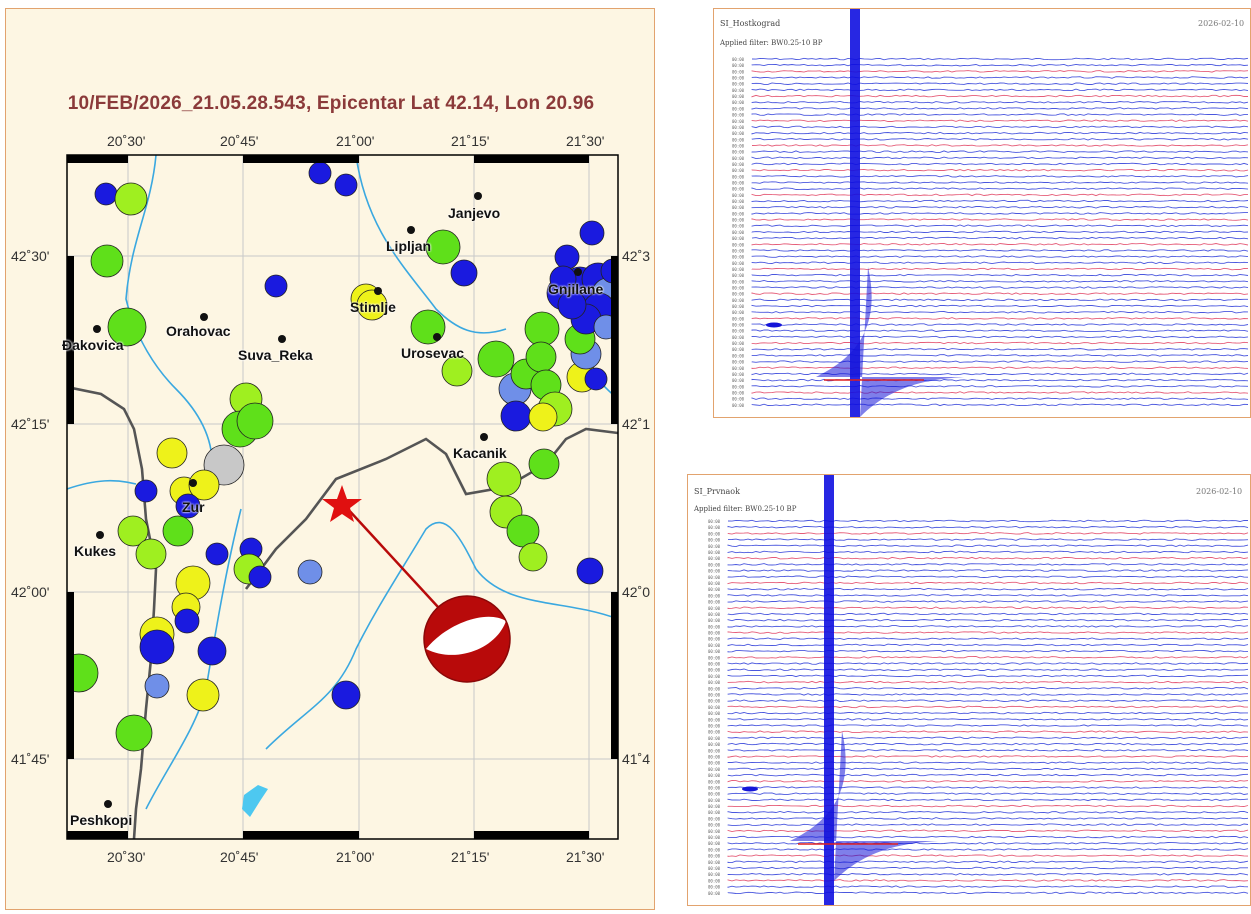 This screenshot has width=1251, height=914. Describe the element at coordinates (636, 256) in the screenshot. I see `tick-right-1: 42˚3` at that location.